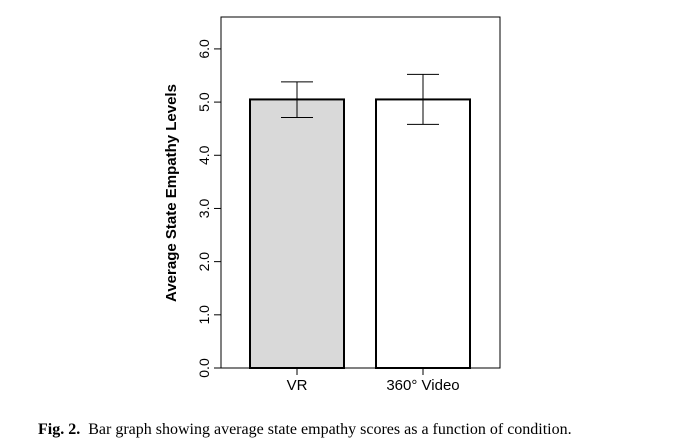  I want to click on y-tick-label: 5.0, so click(204, 102).